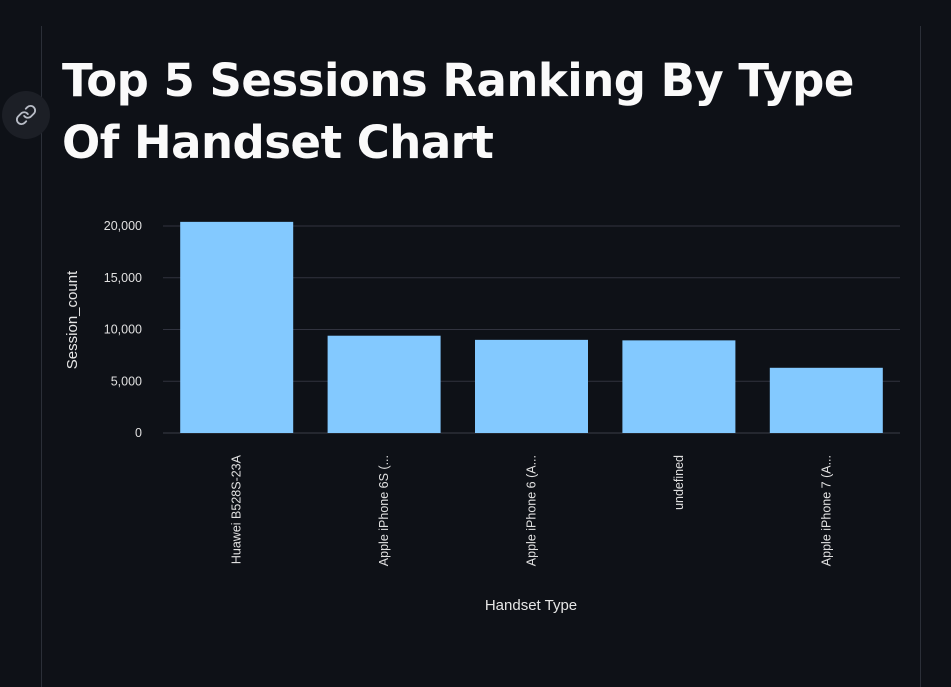  Describe the element at coordinates (679, 482) in the screenshot. I see `x-tick-label: undefined` at that location.